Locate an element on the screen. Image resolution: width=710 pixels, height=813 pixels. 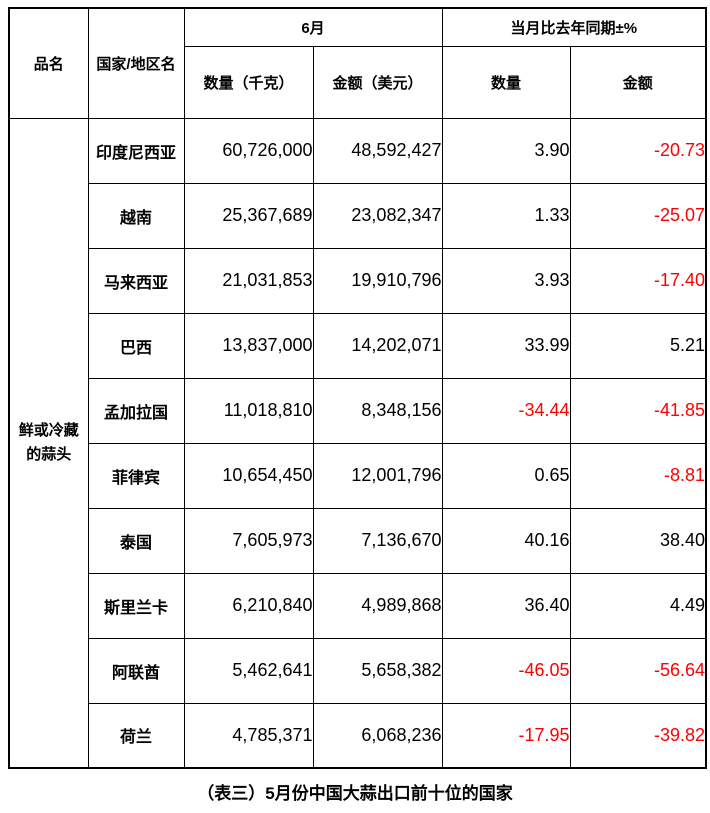
table-row: 斯里兰卡 6,210,840 4,989,868 36.40 4.49 is located at coordinates (358, 605).